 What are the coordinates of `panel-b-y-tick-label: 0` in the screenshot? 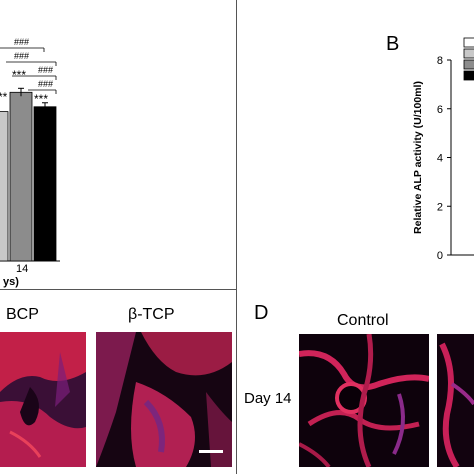 It's located at (440, 256).